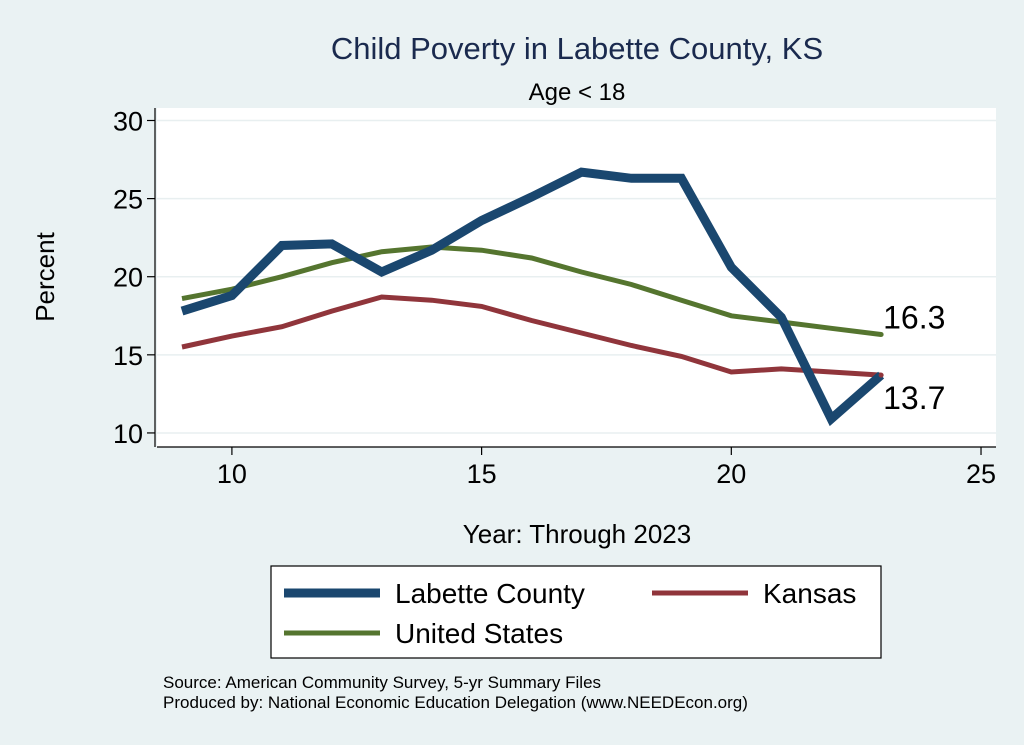 The image size is (1024, 745). What do you see at coordinates (577, 534) in the screenshot?
I see `x-axis-label: Year: Through 2023` at bounding box center [577, 534].